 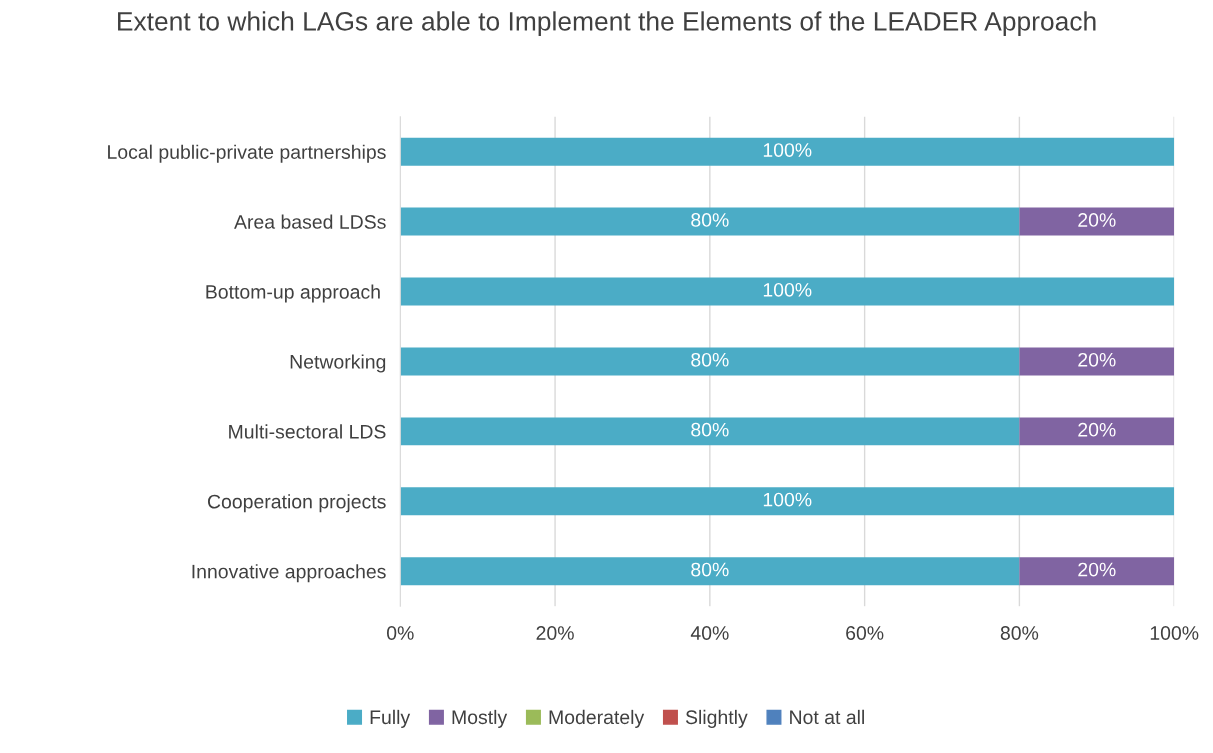 I want to click on x-tick-label: 60%, so click(x=865, y=633).